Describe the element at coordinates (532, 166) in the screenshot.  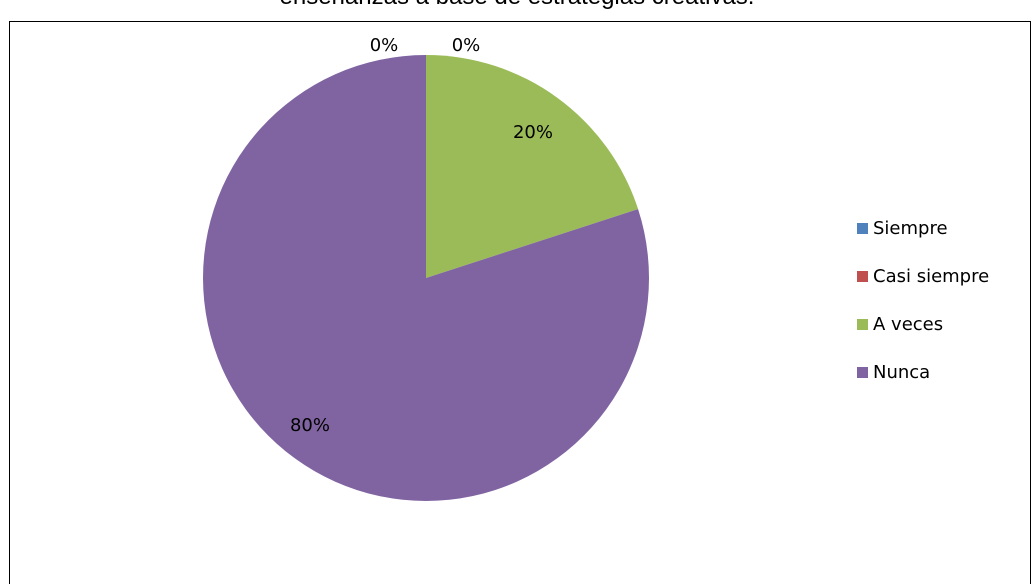
I see `pie-slice-a-veces` at that location.